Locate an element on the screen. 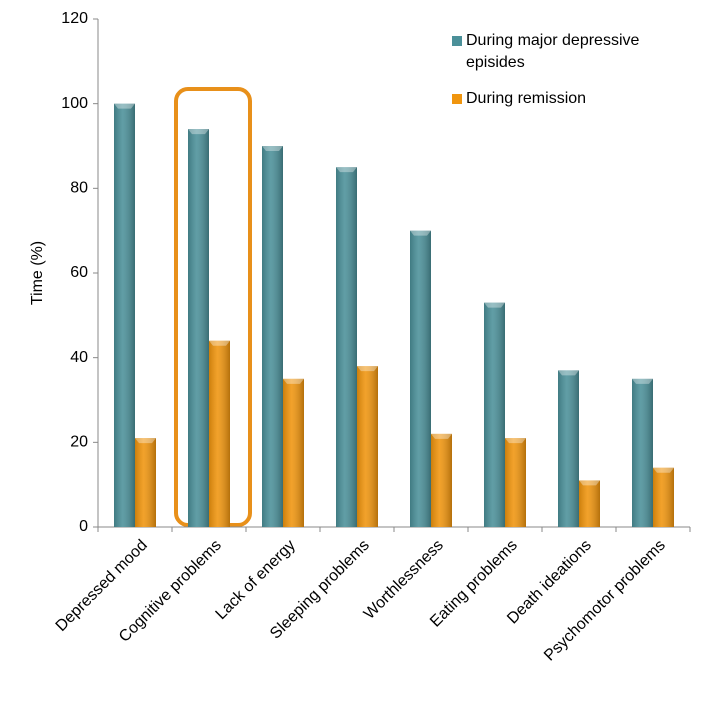 The width and height of the screenshot is (701, 705). y-tick-label: 20 is located at coordinates (79, 442).